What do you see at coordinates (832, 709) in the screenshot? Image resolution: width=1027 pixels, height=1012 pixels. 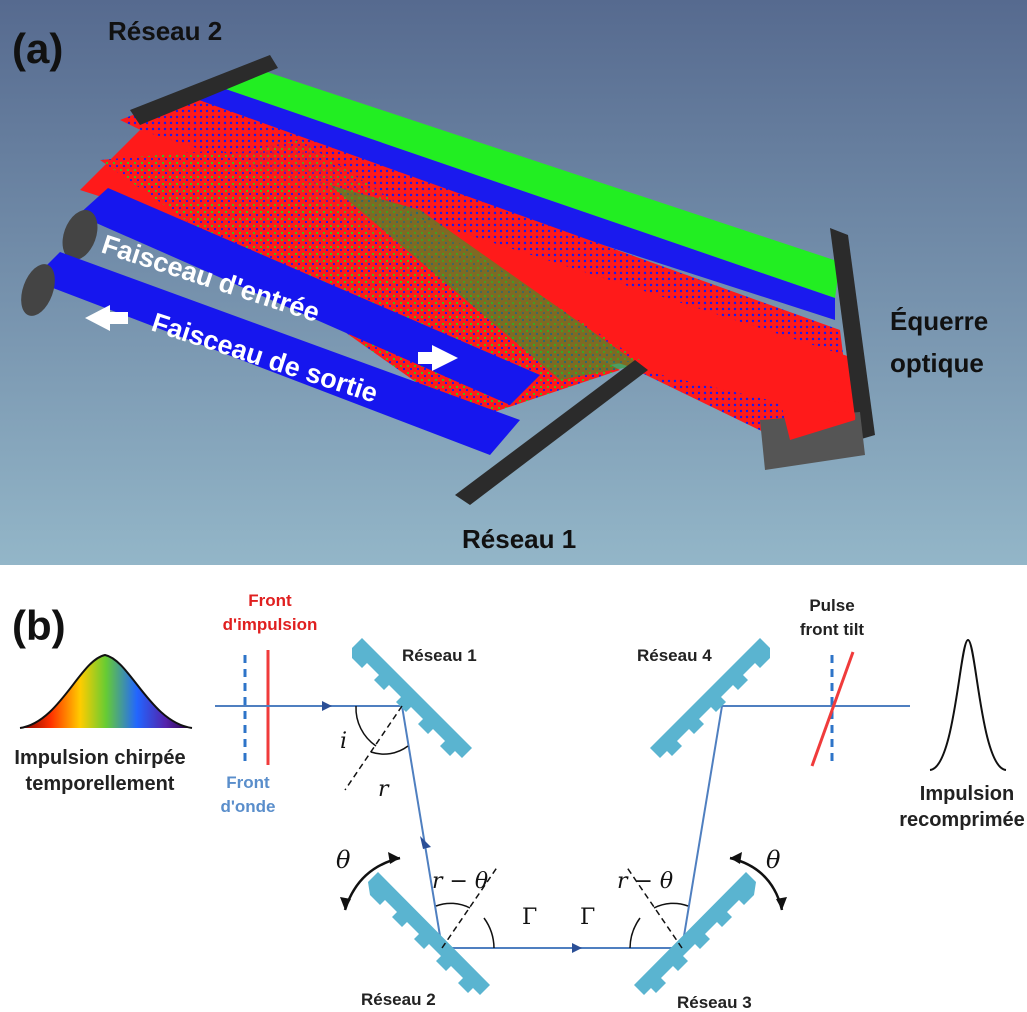 I see `tilted-pulse-front-line` at bounding box center [832, 709].